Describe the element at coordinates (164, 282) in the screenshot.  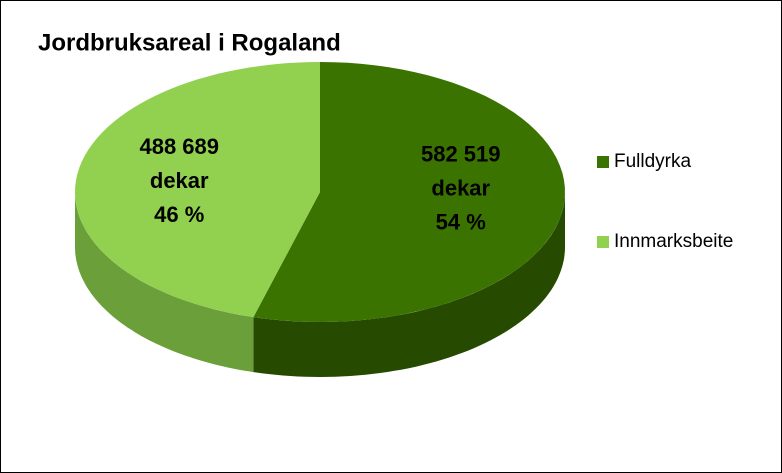
I see `pie-side` at that location.